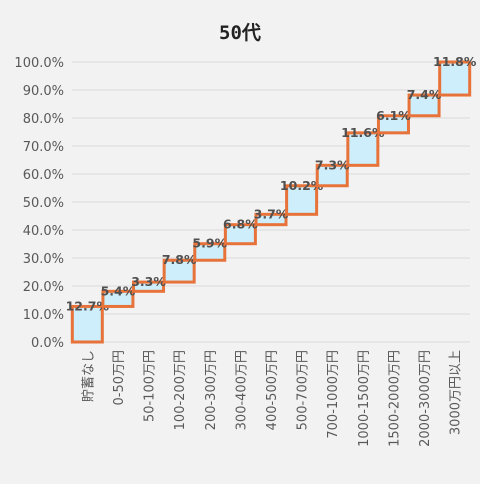 The image size is (480, 484). What do you see at coordinates (47, 343) in the screenshot?
I see `y-tick-label: 0.0%` at bounding box center [47, 343].